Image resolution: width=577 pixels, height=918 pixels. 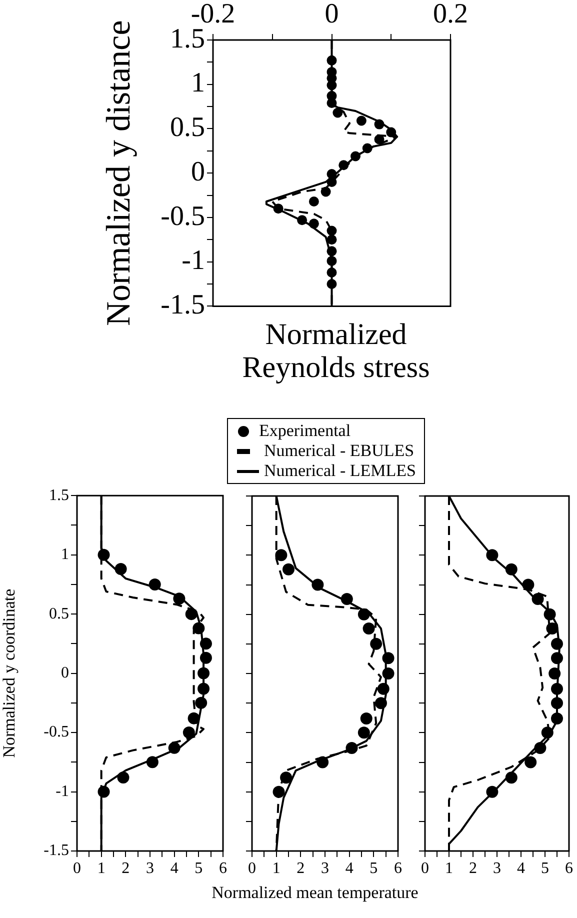 I want to click on x-axis-title: Normalized Reynolds stress, so click(x=336, y=351).